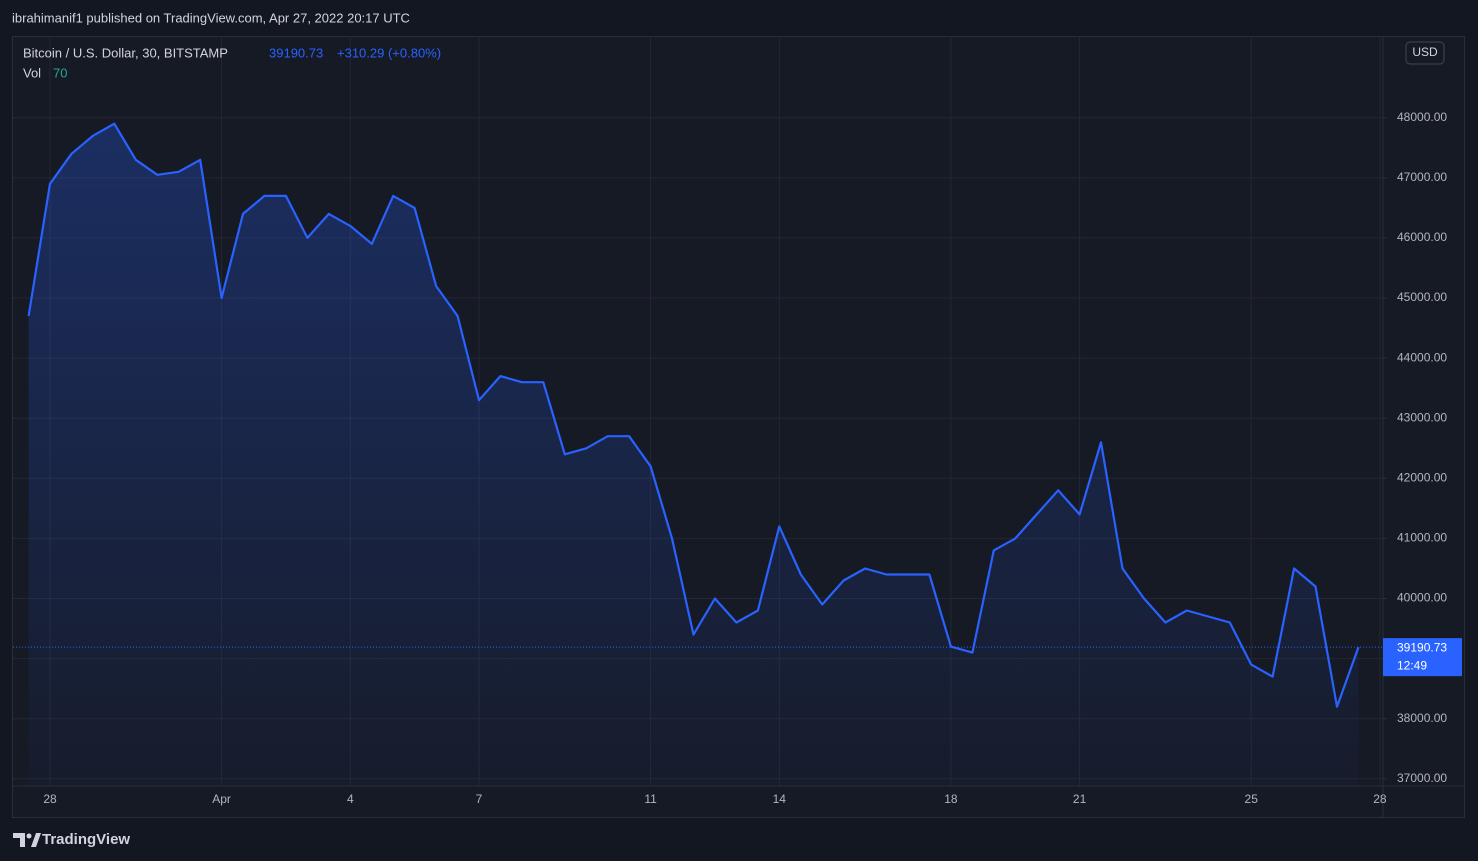 The width and height of the screenshot is (1478, 861). Describe the element at coordinates (479, 799) in the screenshot. I see `x-tick-label: 7` at that location.